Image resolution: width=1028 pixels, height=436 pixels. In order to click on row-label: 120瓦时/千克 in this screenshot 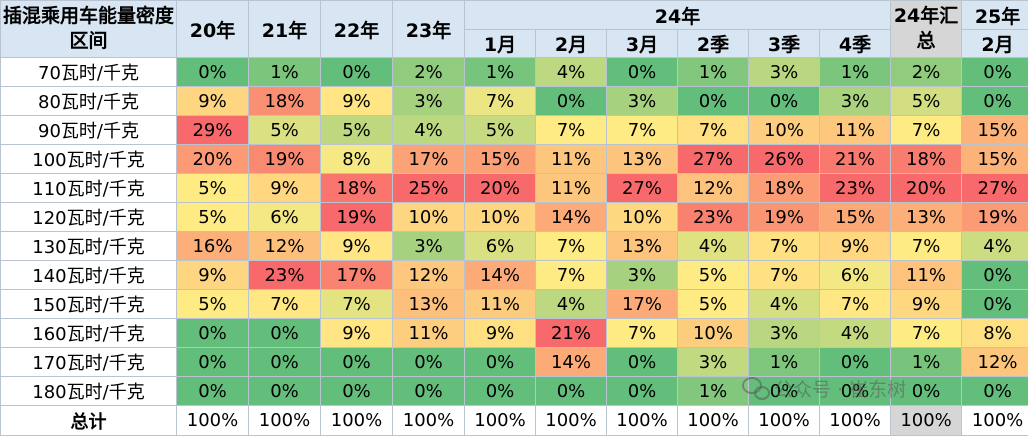, I will do `click(89, 217)`.